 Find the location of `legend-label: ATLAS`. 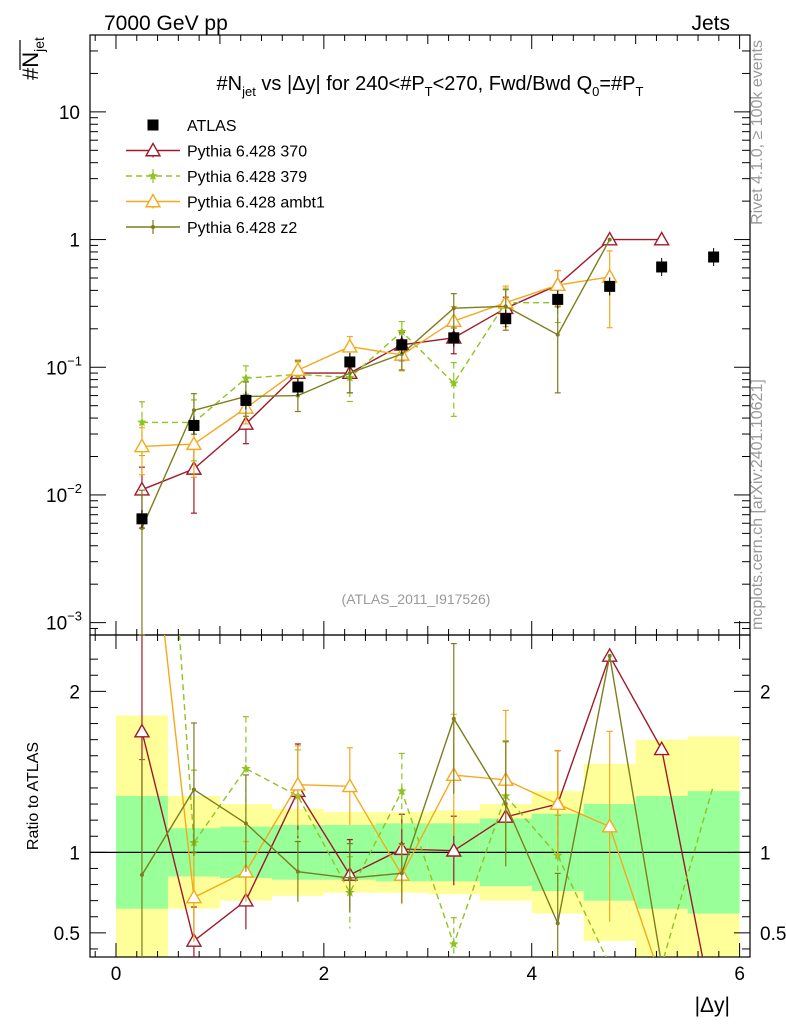

legend-label: ATLAS is located at coordinates (212, 126).